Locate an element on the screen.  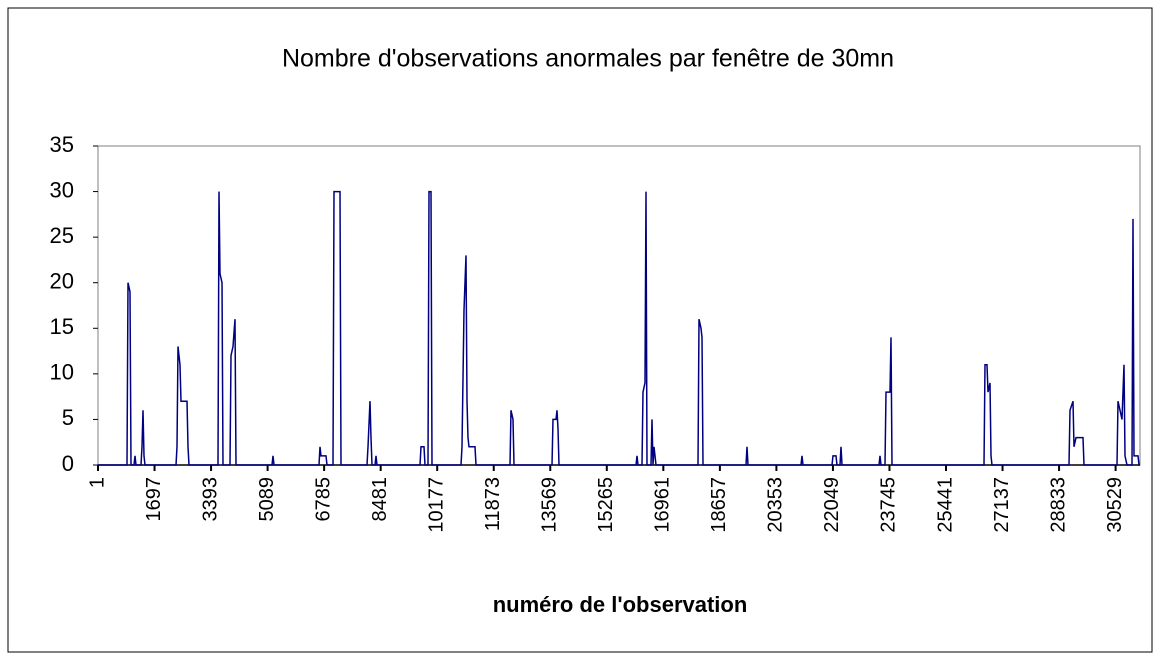
y-tick-label: 20 is located at coordinates (62, 281).